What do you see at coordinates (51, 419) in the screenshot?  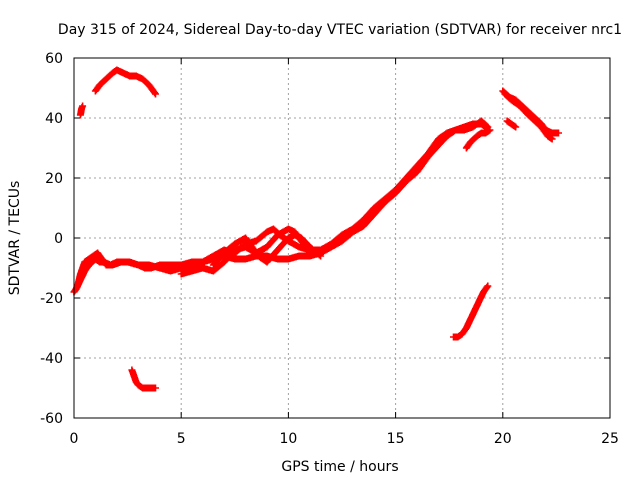 I see `y-tick-label: -60` at bounding box center [51, 419].